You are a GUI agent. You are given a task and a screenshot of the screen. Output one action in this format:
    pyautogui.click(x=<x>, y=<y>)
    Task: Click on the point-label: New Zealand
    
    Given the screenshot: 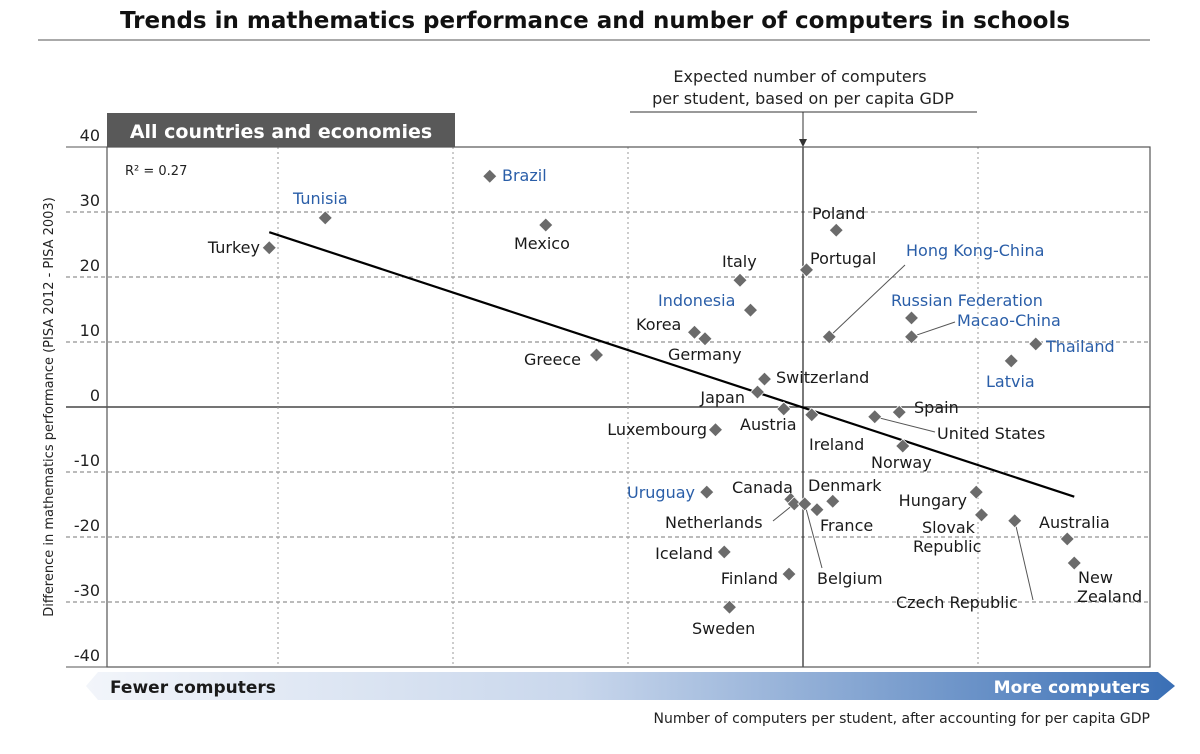 What is the action you would take?
    pyautogui.click(x=1109, y=587)
    